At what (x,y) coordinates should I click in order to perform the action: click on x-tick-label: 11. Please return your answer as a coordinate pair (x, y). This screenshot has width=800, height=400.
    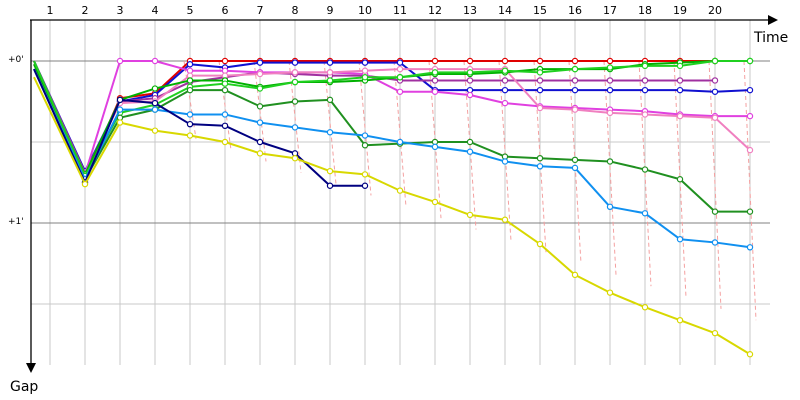
    Looking at the image, I should click on (400, 10).